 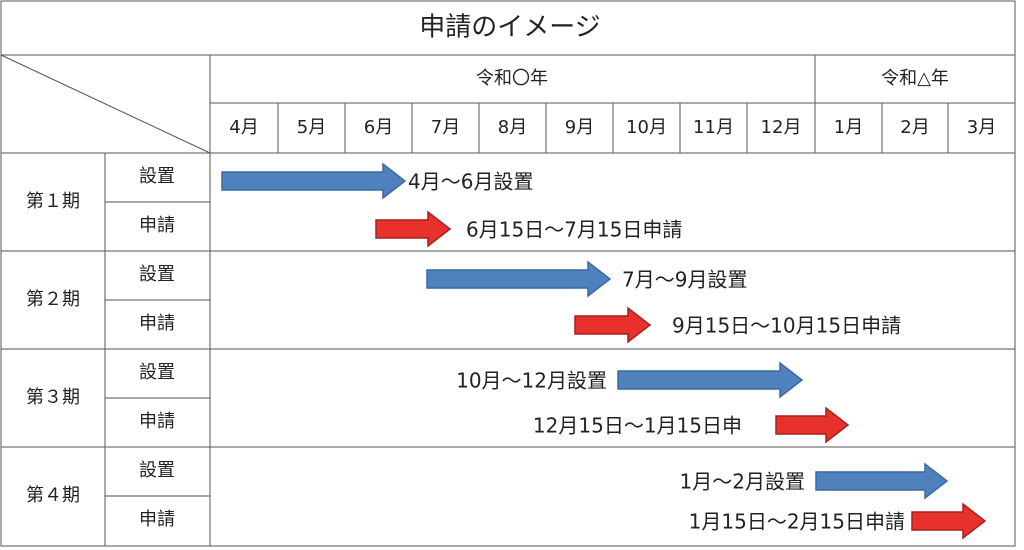 I want to click on bar-label: 7月～9月設置, so click(x=684, y=280).